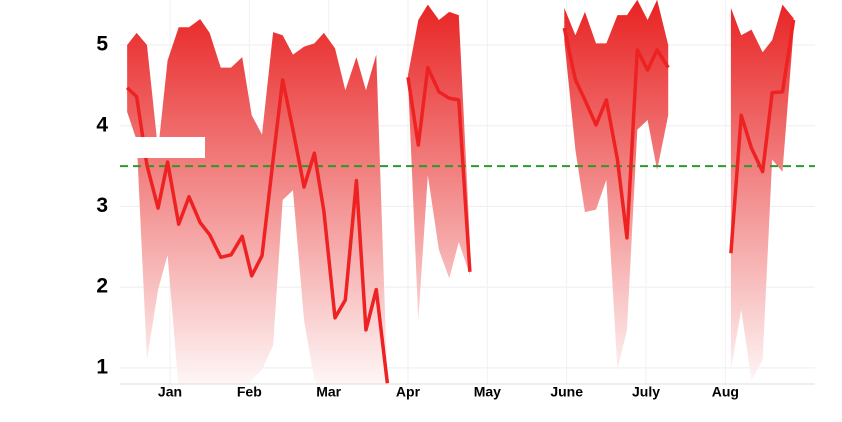 This screenshot has width=842, height=422. I want to click on y-tick-label: 3, so click(102, 205).